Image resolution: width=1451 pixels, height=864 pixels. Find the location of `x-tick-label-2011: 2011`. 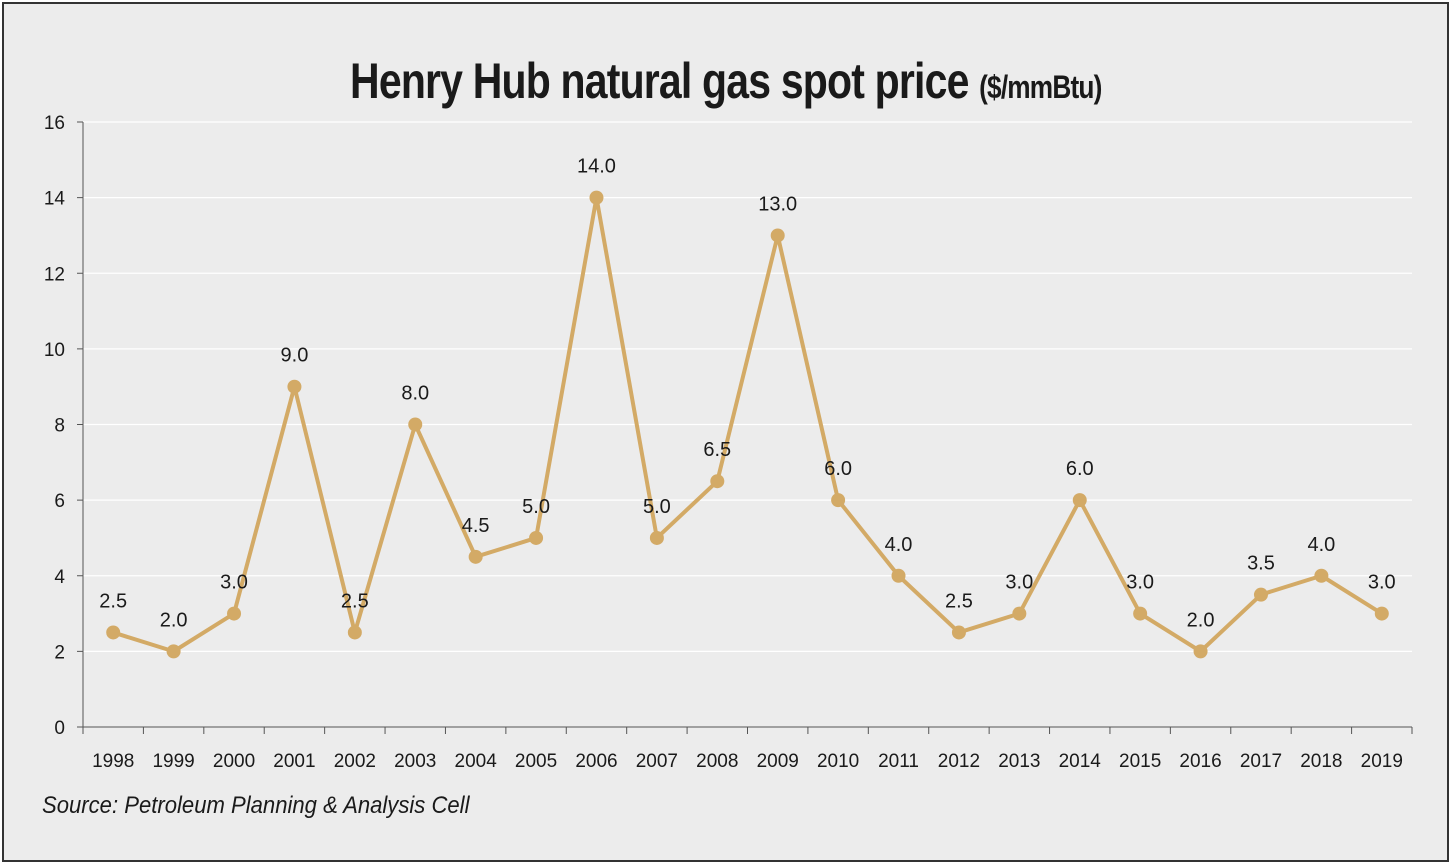

x-tick-label-2011: 2011 is located at coordinates (898, 761).